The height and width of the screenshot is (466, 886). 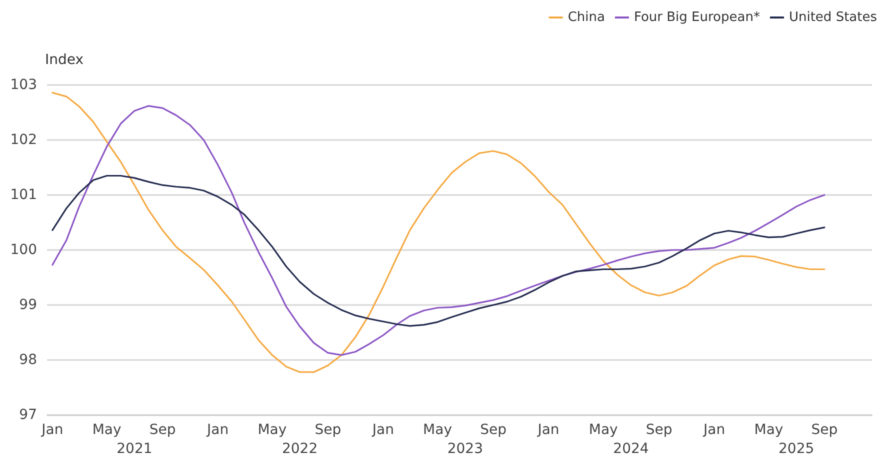 What do you see at coordinates (465, 449) in the screenshot?
I see `x2-tick-label: 2023` at bounding box center [465, 449].